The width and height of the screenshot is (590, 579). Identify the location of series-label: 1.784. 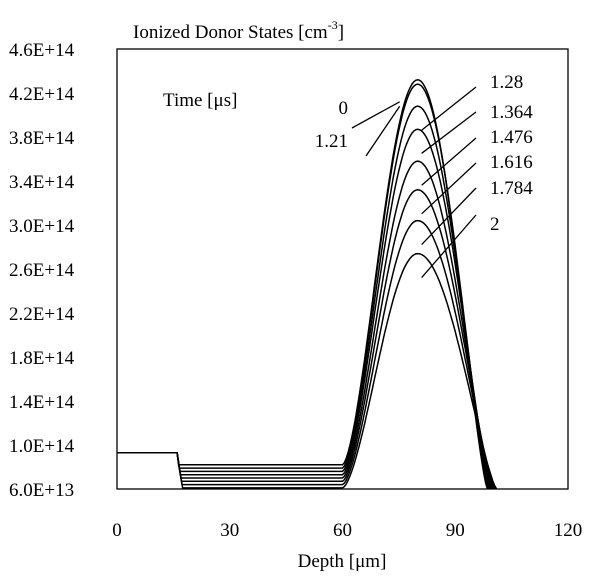
(511, 188).